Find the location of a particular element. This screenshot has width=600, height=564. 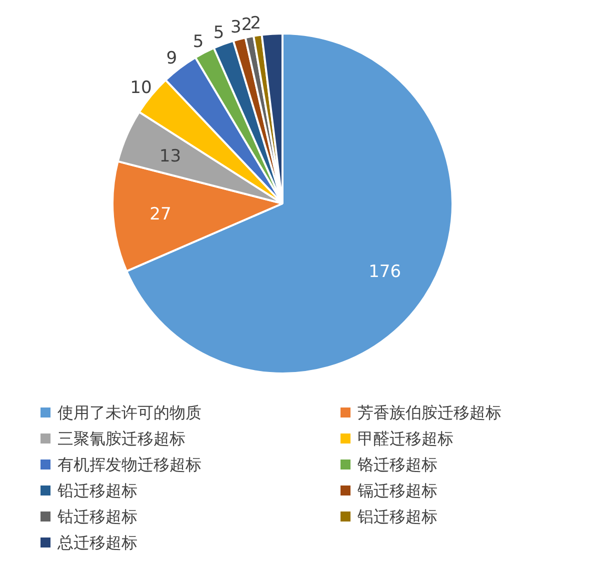

legend-label: 铅迁移超标 is located at coordinates (97, 490).